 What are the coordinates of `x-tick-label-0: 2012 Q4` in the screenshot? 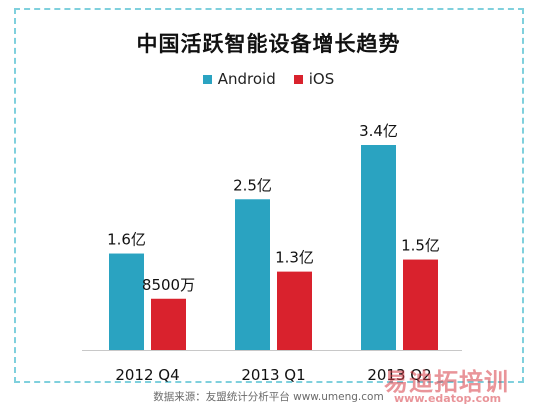 It's located at (147, 375).